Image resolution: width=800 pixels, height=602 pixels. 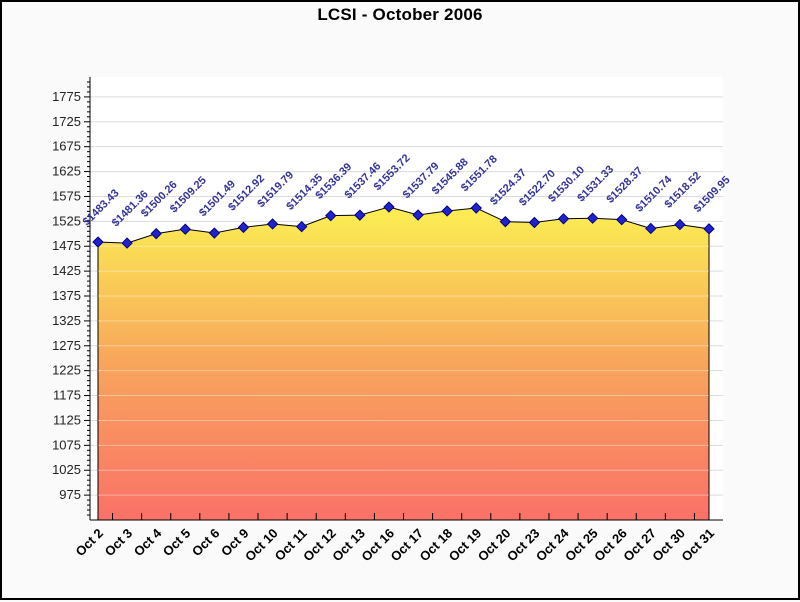 I want to click on y-axis-label: 1425, so click(x=66, y=270).